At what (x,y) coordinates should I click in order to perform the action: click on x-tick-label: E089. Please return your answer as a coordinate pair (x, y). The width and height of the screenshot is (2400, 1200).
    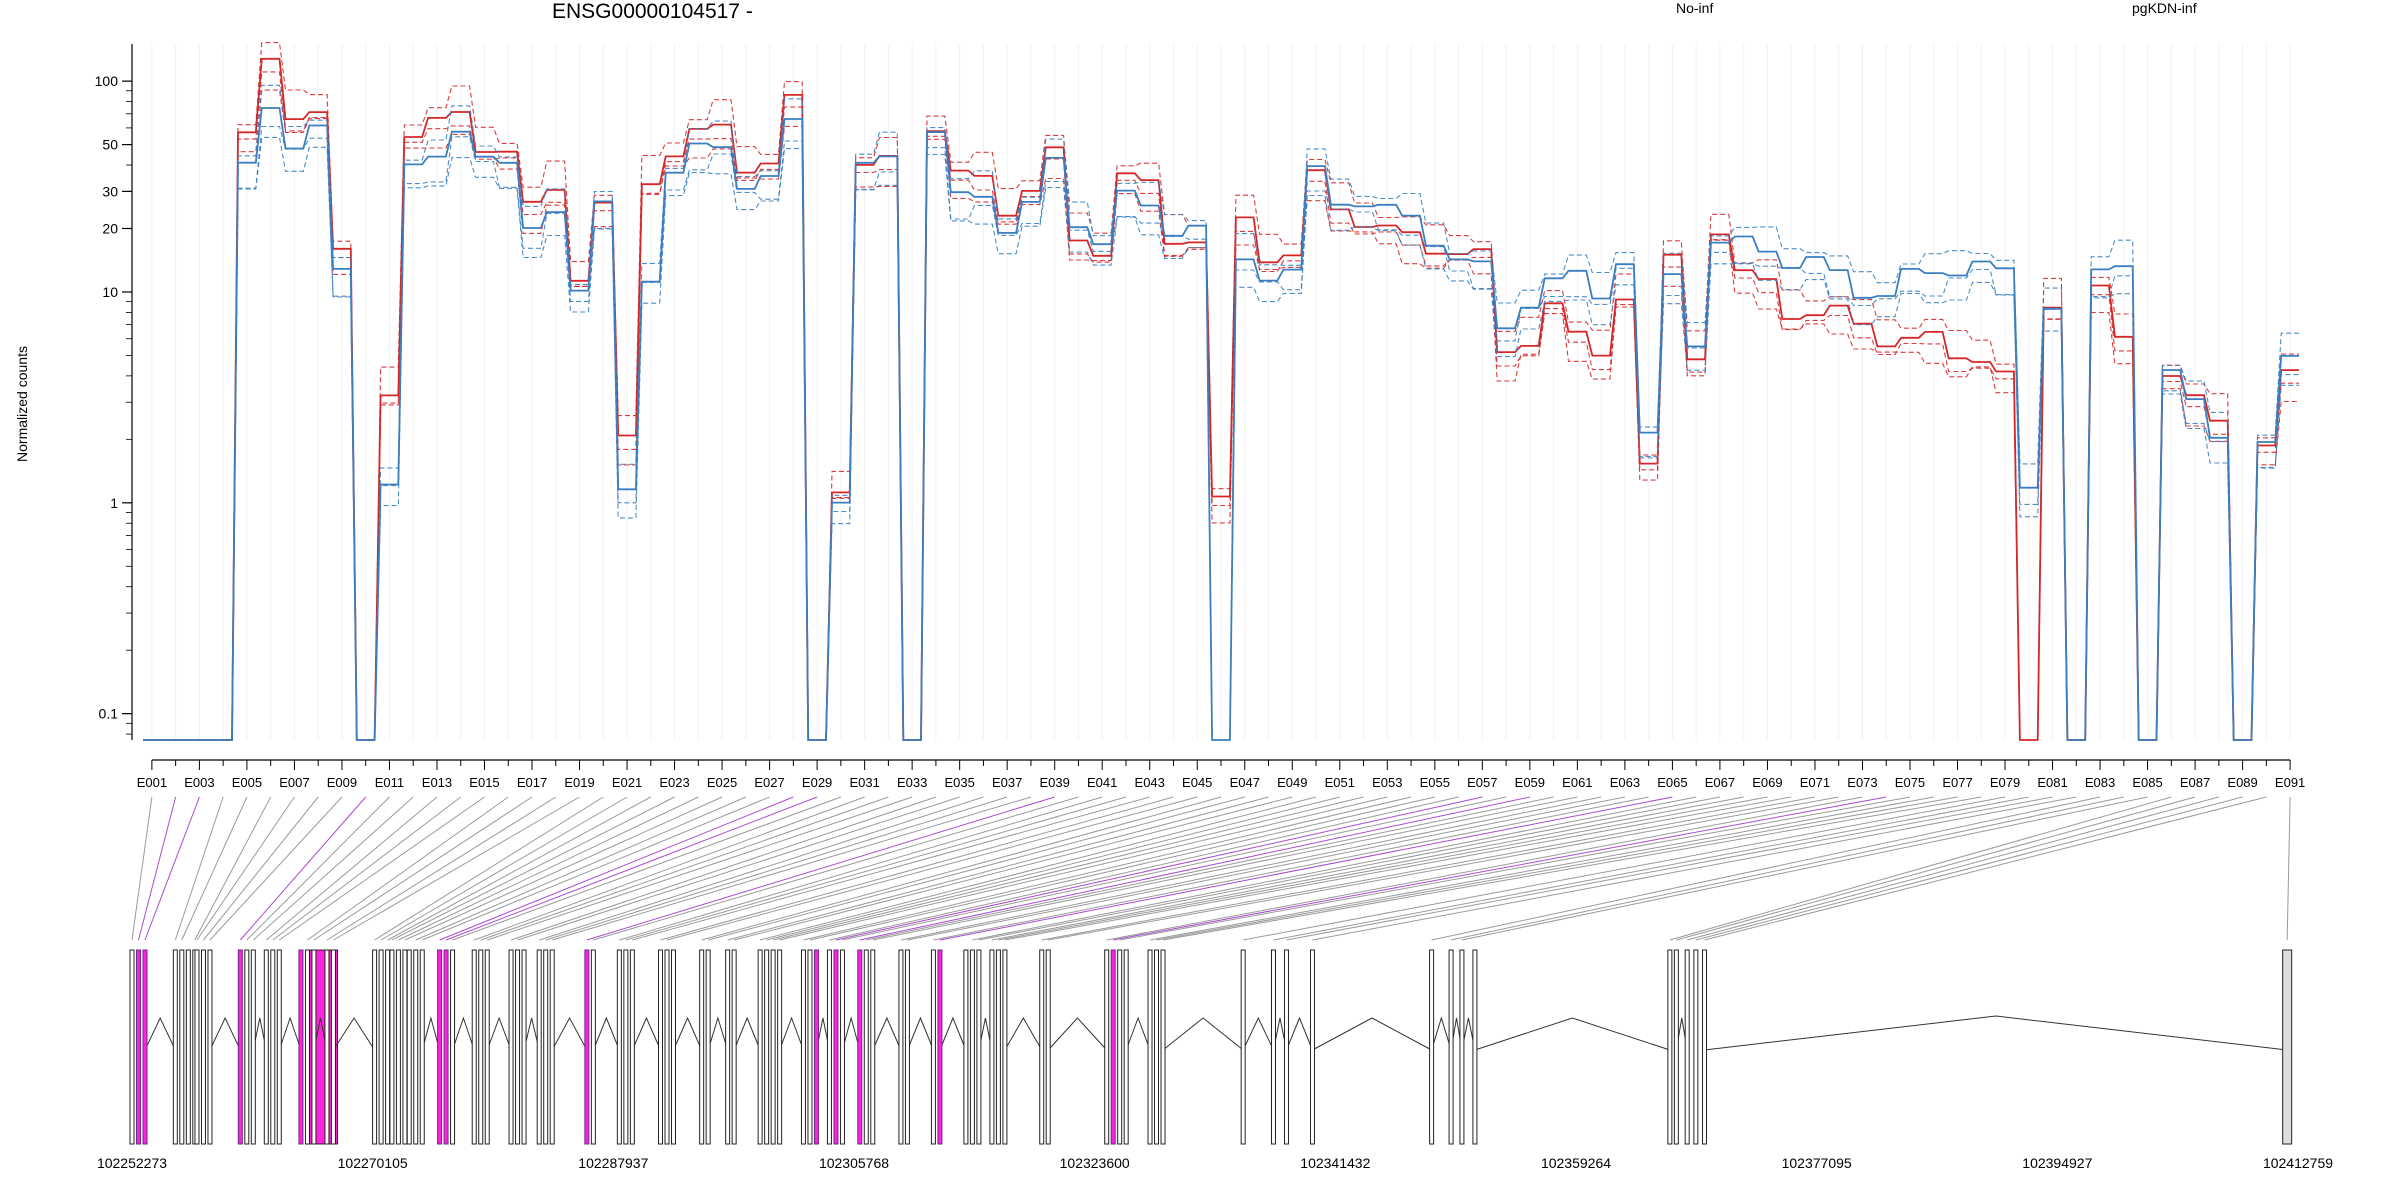
    Looking at the image, I should click on (2242, 782).